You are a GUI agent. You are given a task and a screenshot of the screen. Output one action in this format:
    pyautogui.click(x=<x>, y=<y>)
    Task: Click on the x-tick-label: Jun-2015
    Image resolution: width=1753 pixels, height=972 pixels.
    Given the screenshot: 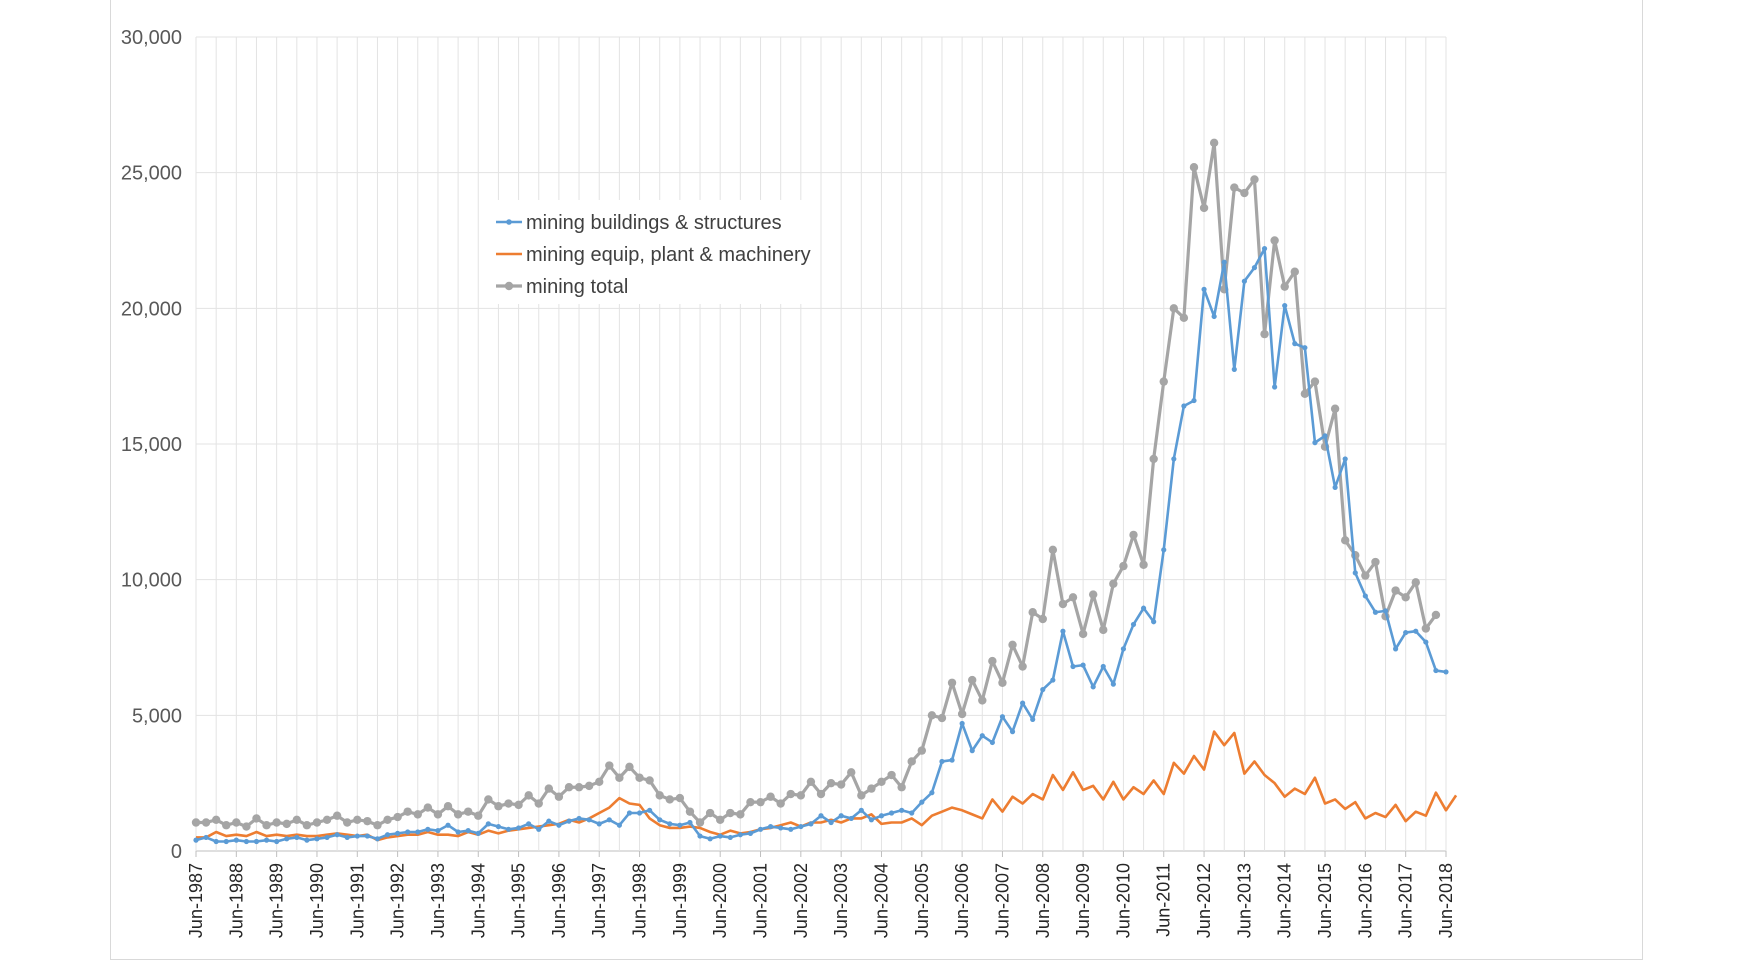 What is the action you would take?
    pyautogui.click(x=1325, y=900)
    